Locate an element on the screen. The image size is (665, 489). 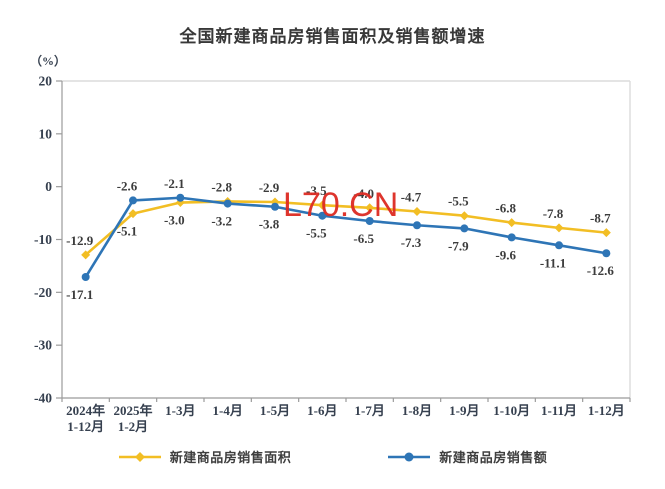
data-label: -7.8 is located at coordinates (553, 213).